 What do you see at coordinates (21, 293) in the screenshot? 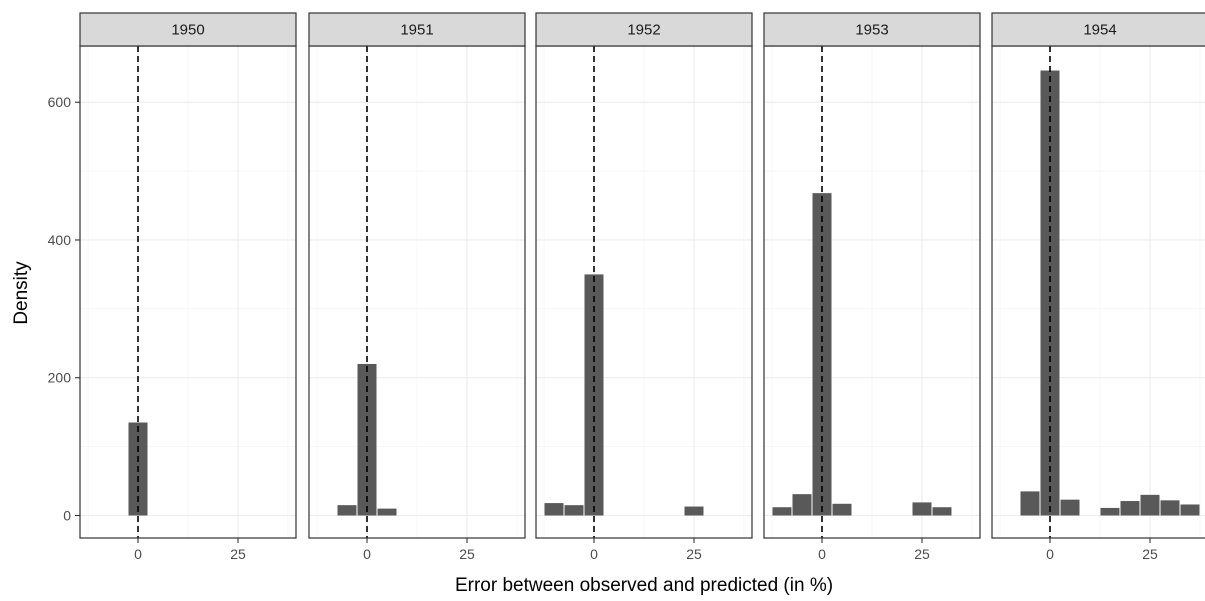
I see `y-axis-title: Density` at bounding box center [21, 293].